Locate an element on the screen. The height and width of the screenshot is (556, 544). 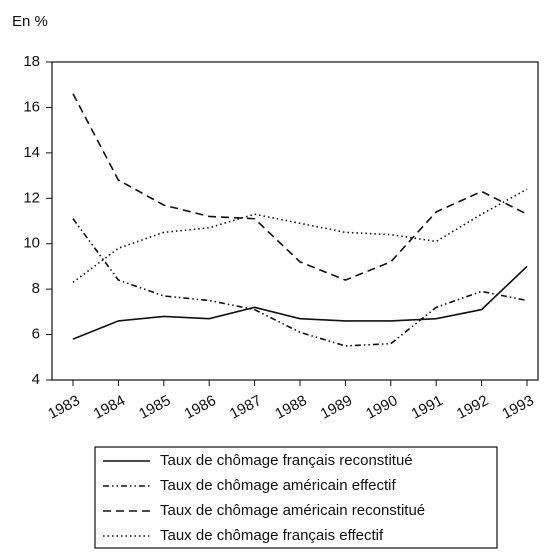
legend-label: Taux de chômage américain effectif is located at coordinates (278, 485).